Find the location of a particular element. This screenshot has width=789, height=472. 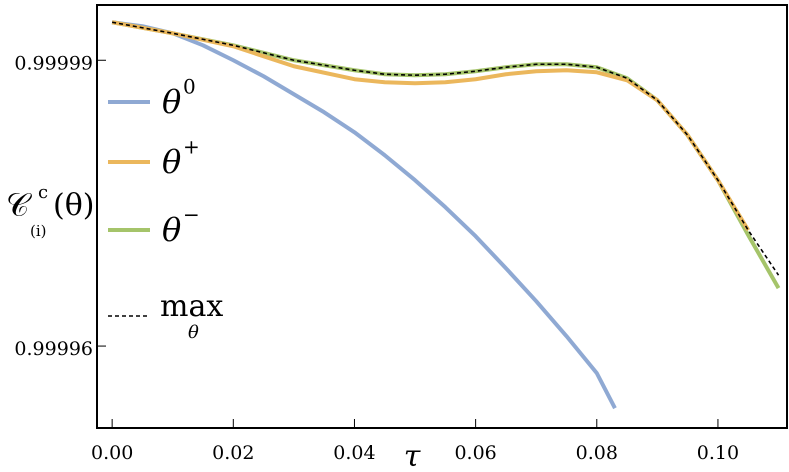

legend-sup: − is located at coordinates (191, 215).